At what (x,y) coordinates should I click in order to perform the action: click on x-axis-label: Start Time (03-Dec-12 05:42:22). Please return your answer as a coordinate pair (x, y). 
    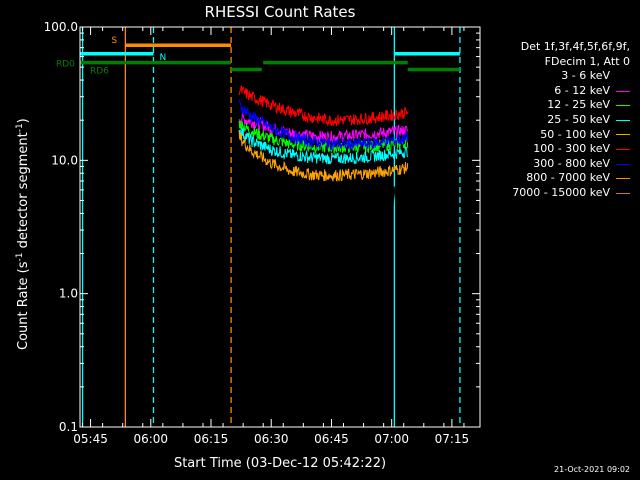
    Looking at the image, I should click on (280, 463).